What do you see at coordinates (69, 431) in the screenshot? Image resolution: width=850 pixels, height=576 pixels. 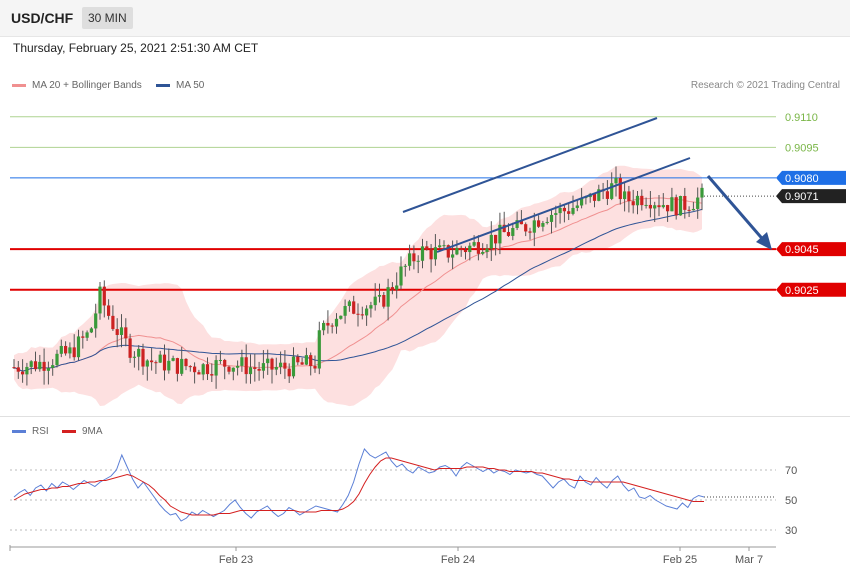 I see `rsi-ma-swatch` at bounding box center [69, 431].